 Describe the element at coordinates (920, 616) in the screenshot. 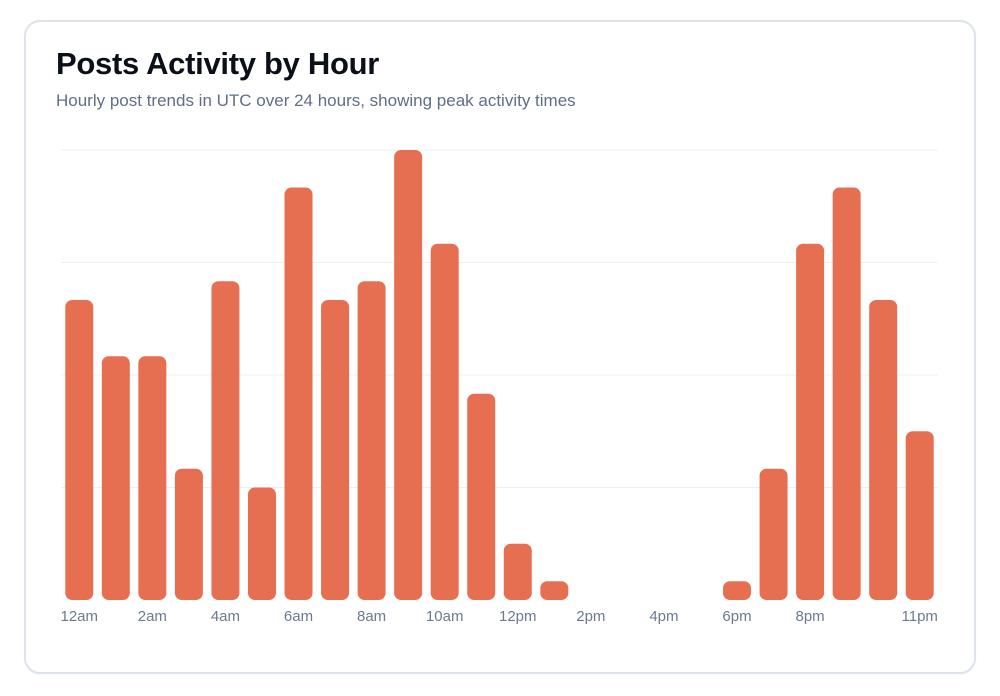

I see `x-tick-label: 11pm` at that location.